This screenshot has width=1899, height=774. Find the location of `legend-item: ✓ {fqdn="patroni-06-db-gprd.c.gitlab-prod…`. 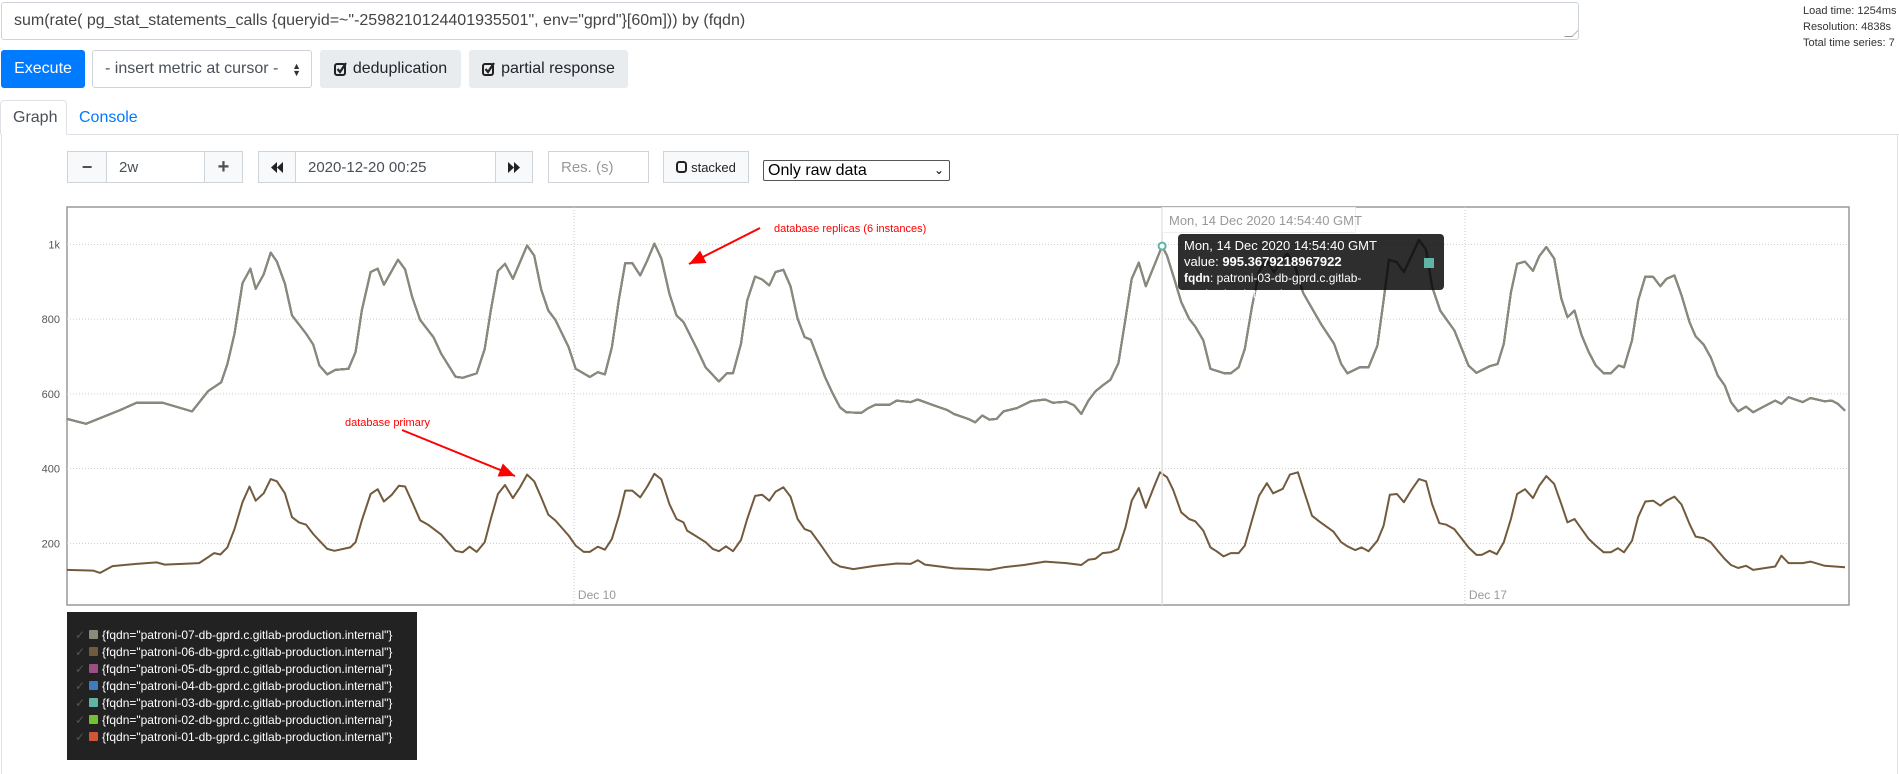

legend-item: ✓ {fqdn="patroni-06-db-gprd.c.gitlab-prod… is located at coordinates (246, 651).